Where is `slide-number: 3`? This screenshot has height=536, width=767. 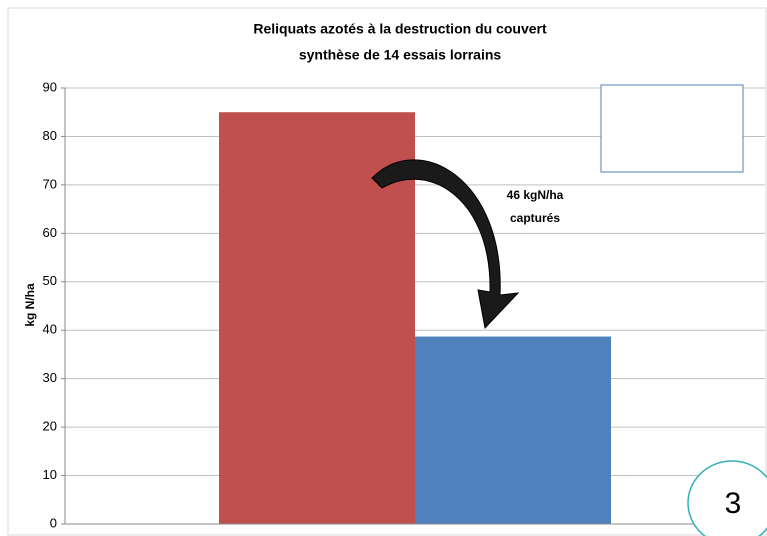
slide-number: 3 is located at coordinates (733, 503).